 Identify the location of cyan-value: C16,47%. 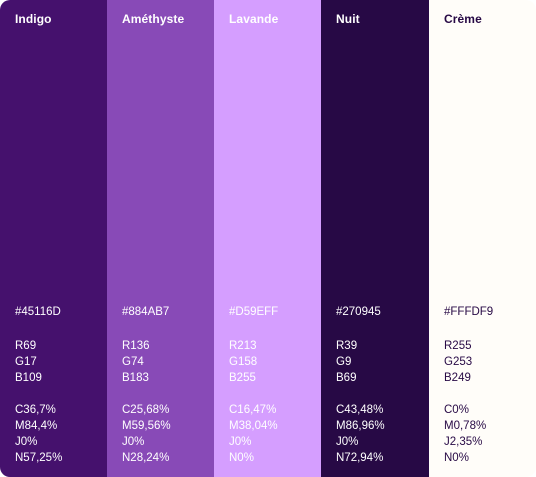
(253, 410).